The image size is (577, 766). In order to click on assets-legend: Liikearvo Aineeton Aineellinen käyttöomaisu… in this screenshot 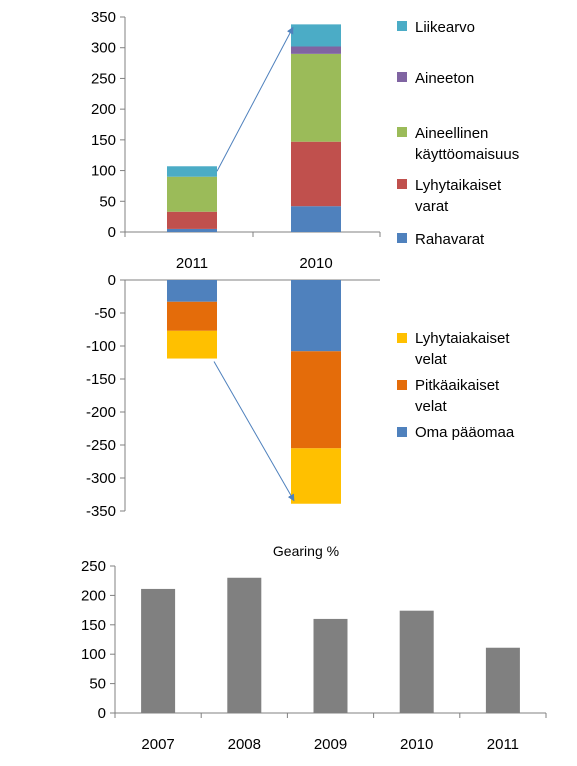, I will do `click(458, 133)`.